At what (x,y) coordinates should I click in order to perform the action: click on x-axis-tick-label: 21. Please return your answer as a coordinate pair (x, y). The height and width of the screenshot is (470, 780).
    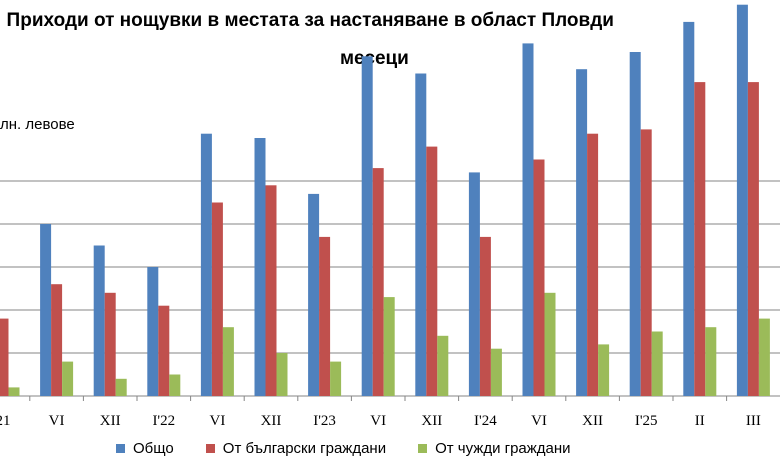
    Looking at the image, I should click on (5, 421).